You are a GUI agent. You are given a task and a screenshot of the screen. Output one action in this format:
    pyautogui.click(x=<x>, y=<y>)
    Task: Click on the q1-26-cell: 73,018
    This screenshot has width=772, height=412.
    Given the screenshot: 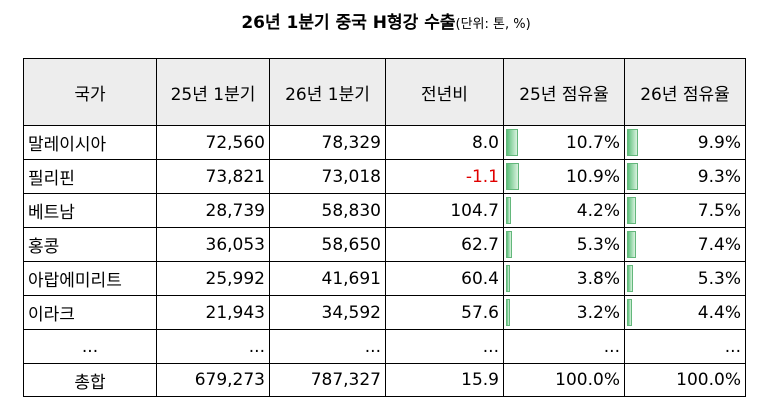 What is the action you would take?
    pyautogui.click(x=327, y=176)
    